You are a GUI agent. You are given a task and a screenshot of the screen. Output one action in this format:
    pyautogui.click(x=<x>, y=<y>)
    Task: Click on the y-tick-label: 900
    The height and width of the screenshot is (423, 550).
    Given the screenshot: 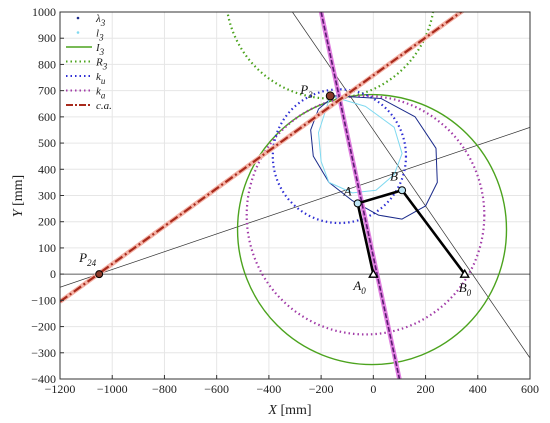 What is the action you would take?
    pyautogui.click(x=47, y=38)
    